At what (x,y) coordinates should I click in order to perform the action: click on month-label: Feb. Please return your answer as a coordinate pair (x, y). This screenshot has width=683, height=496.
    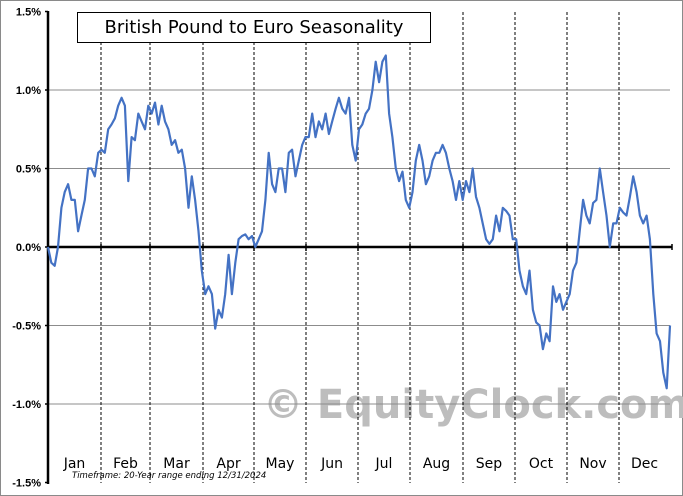
    Looking at the image, I should click on (125, 464).